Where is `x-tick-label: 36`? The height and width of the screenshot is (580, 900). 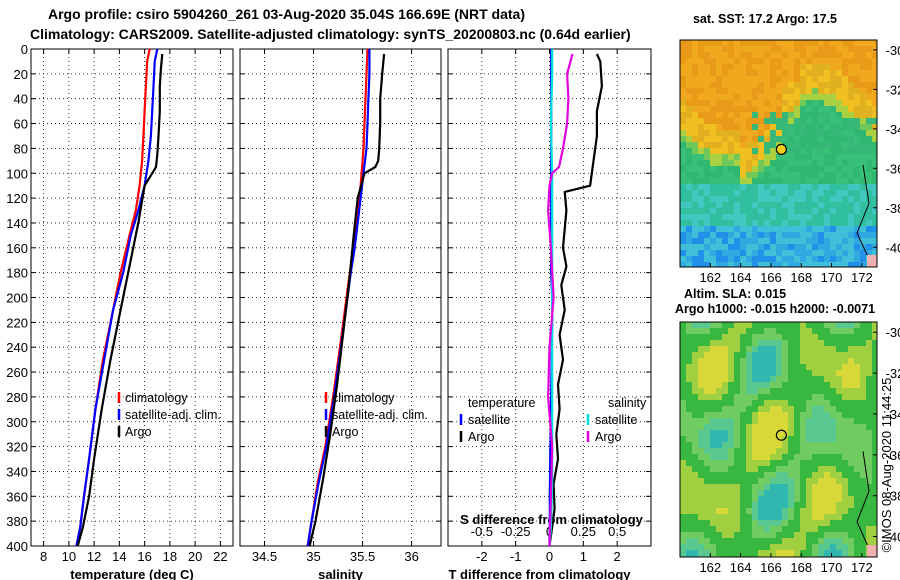 x-tick-label: 36 is located at coordinates (411, 556).